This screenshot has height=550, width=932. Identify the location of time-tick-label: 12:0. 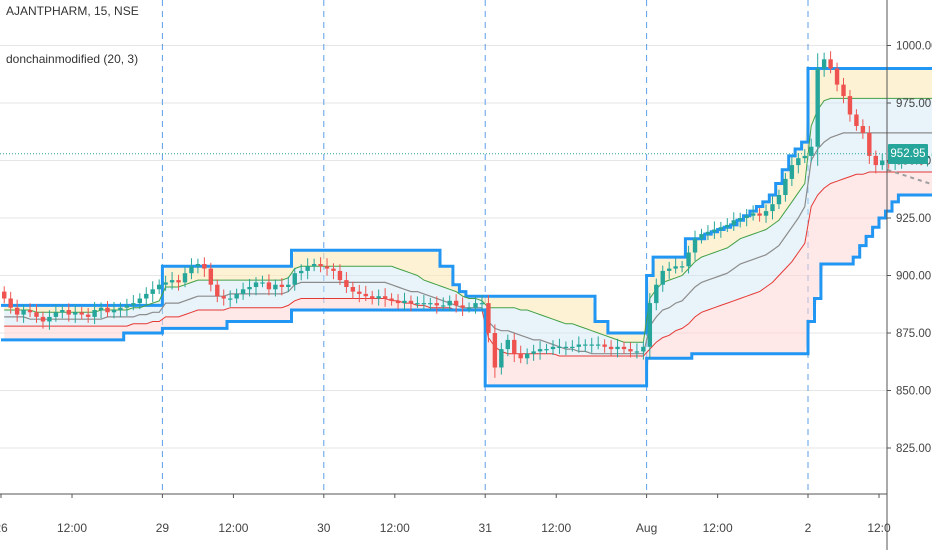
(879, 528).